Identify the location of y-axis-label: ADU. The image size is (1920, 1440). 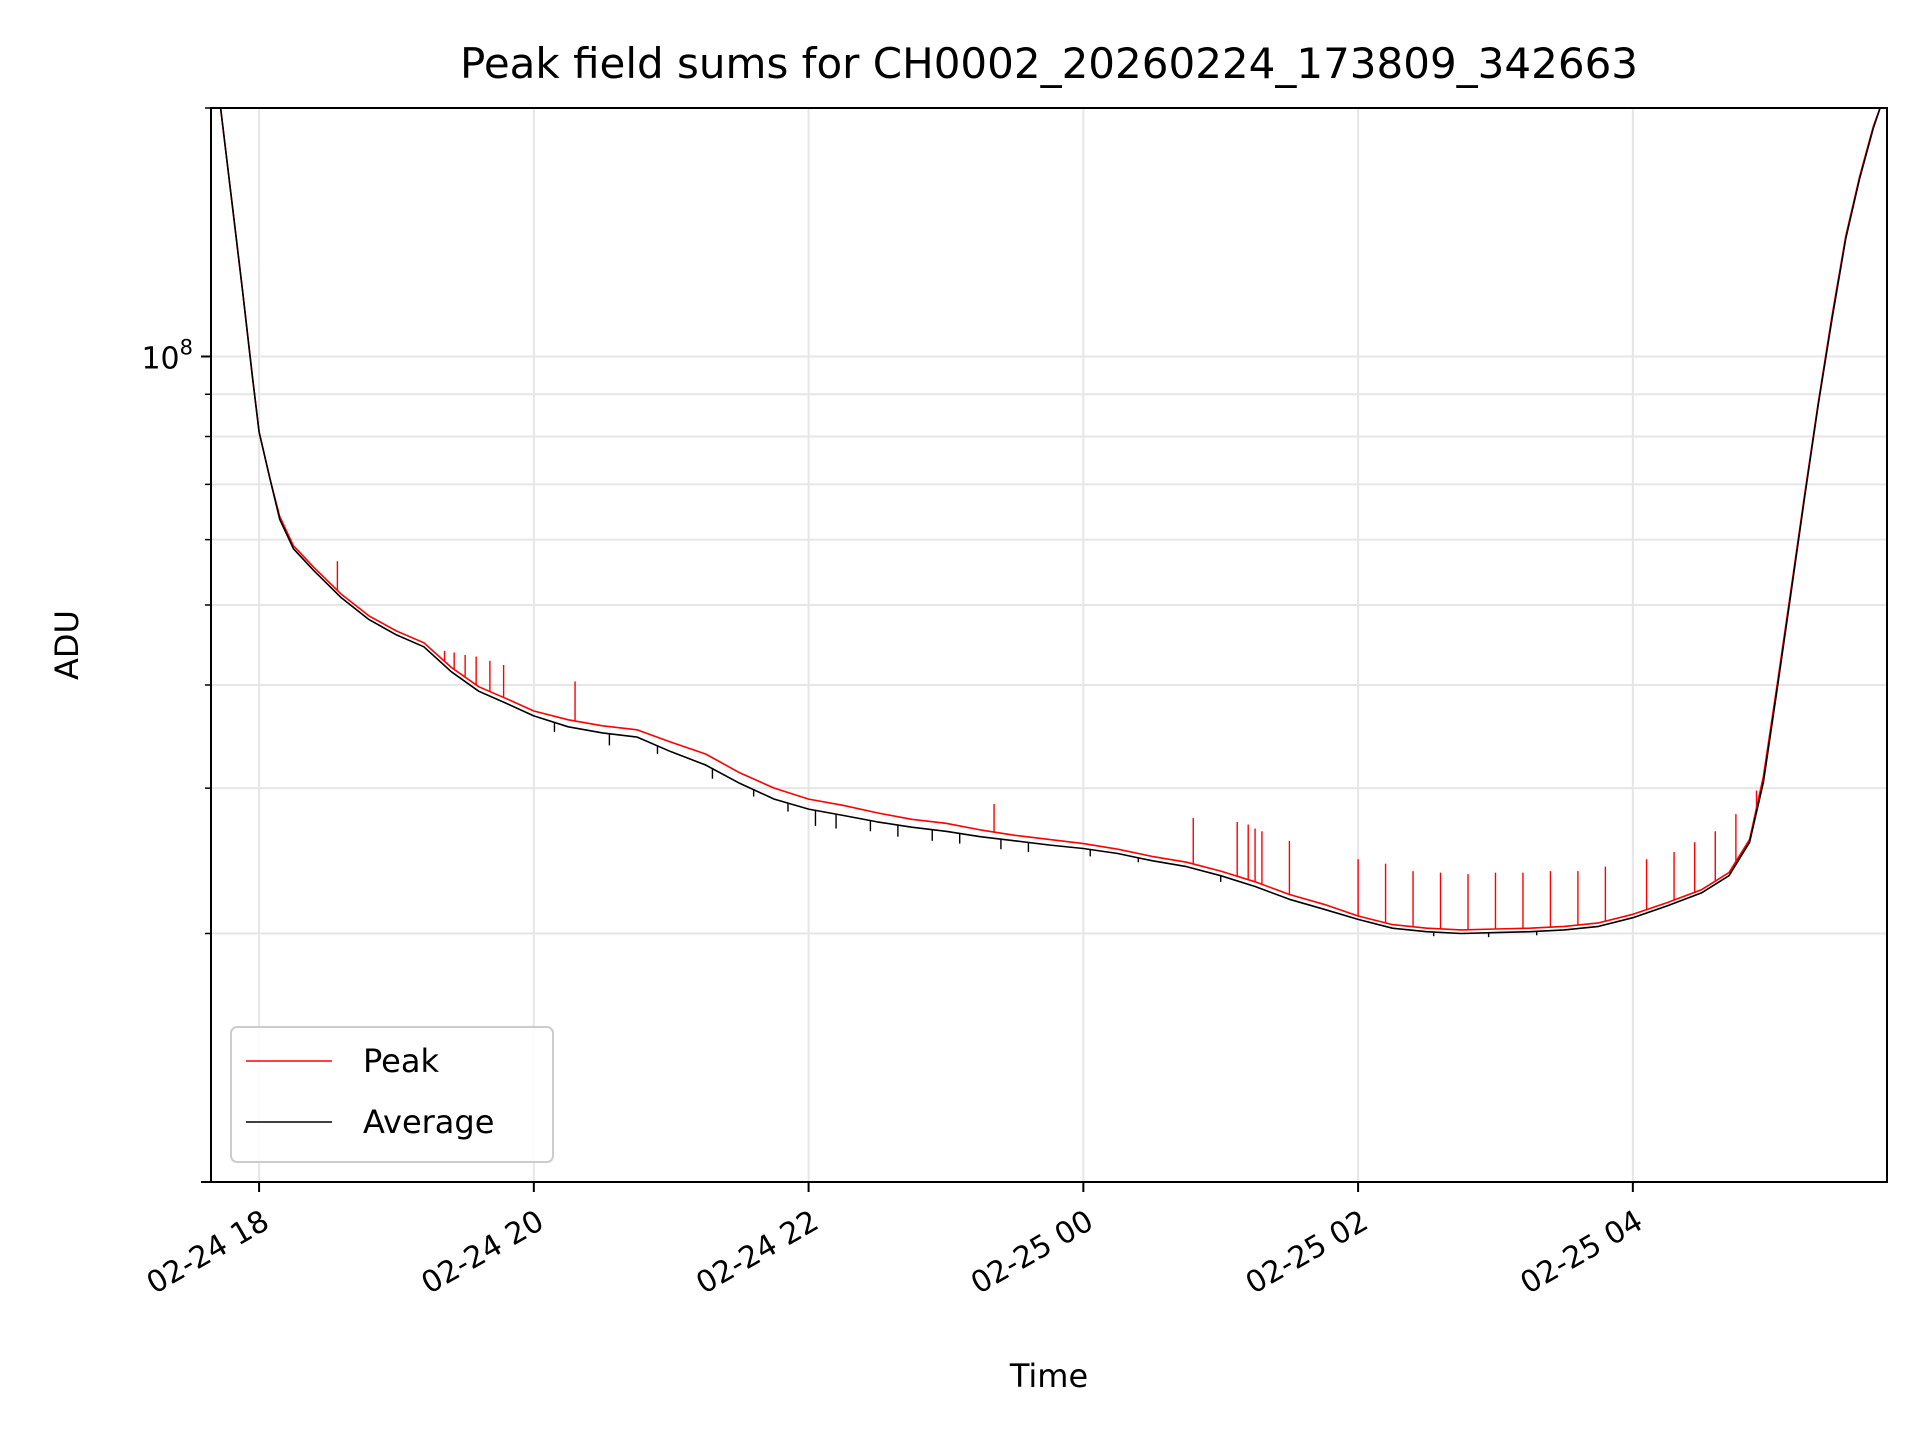
(67, 645).